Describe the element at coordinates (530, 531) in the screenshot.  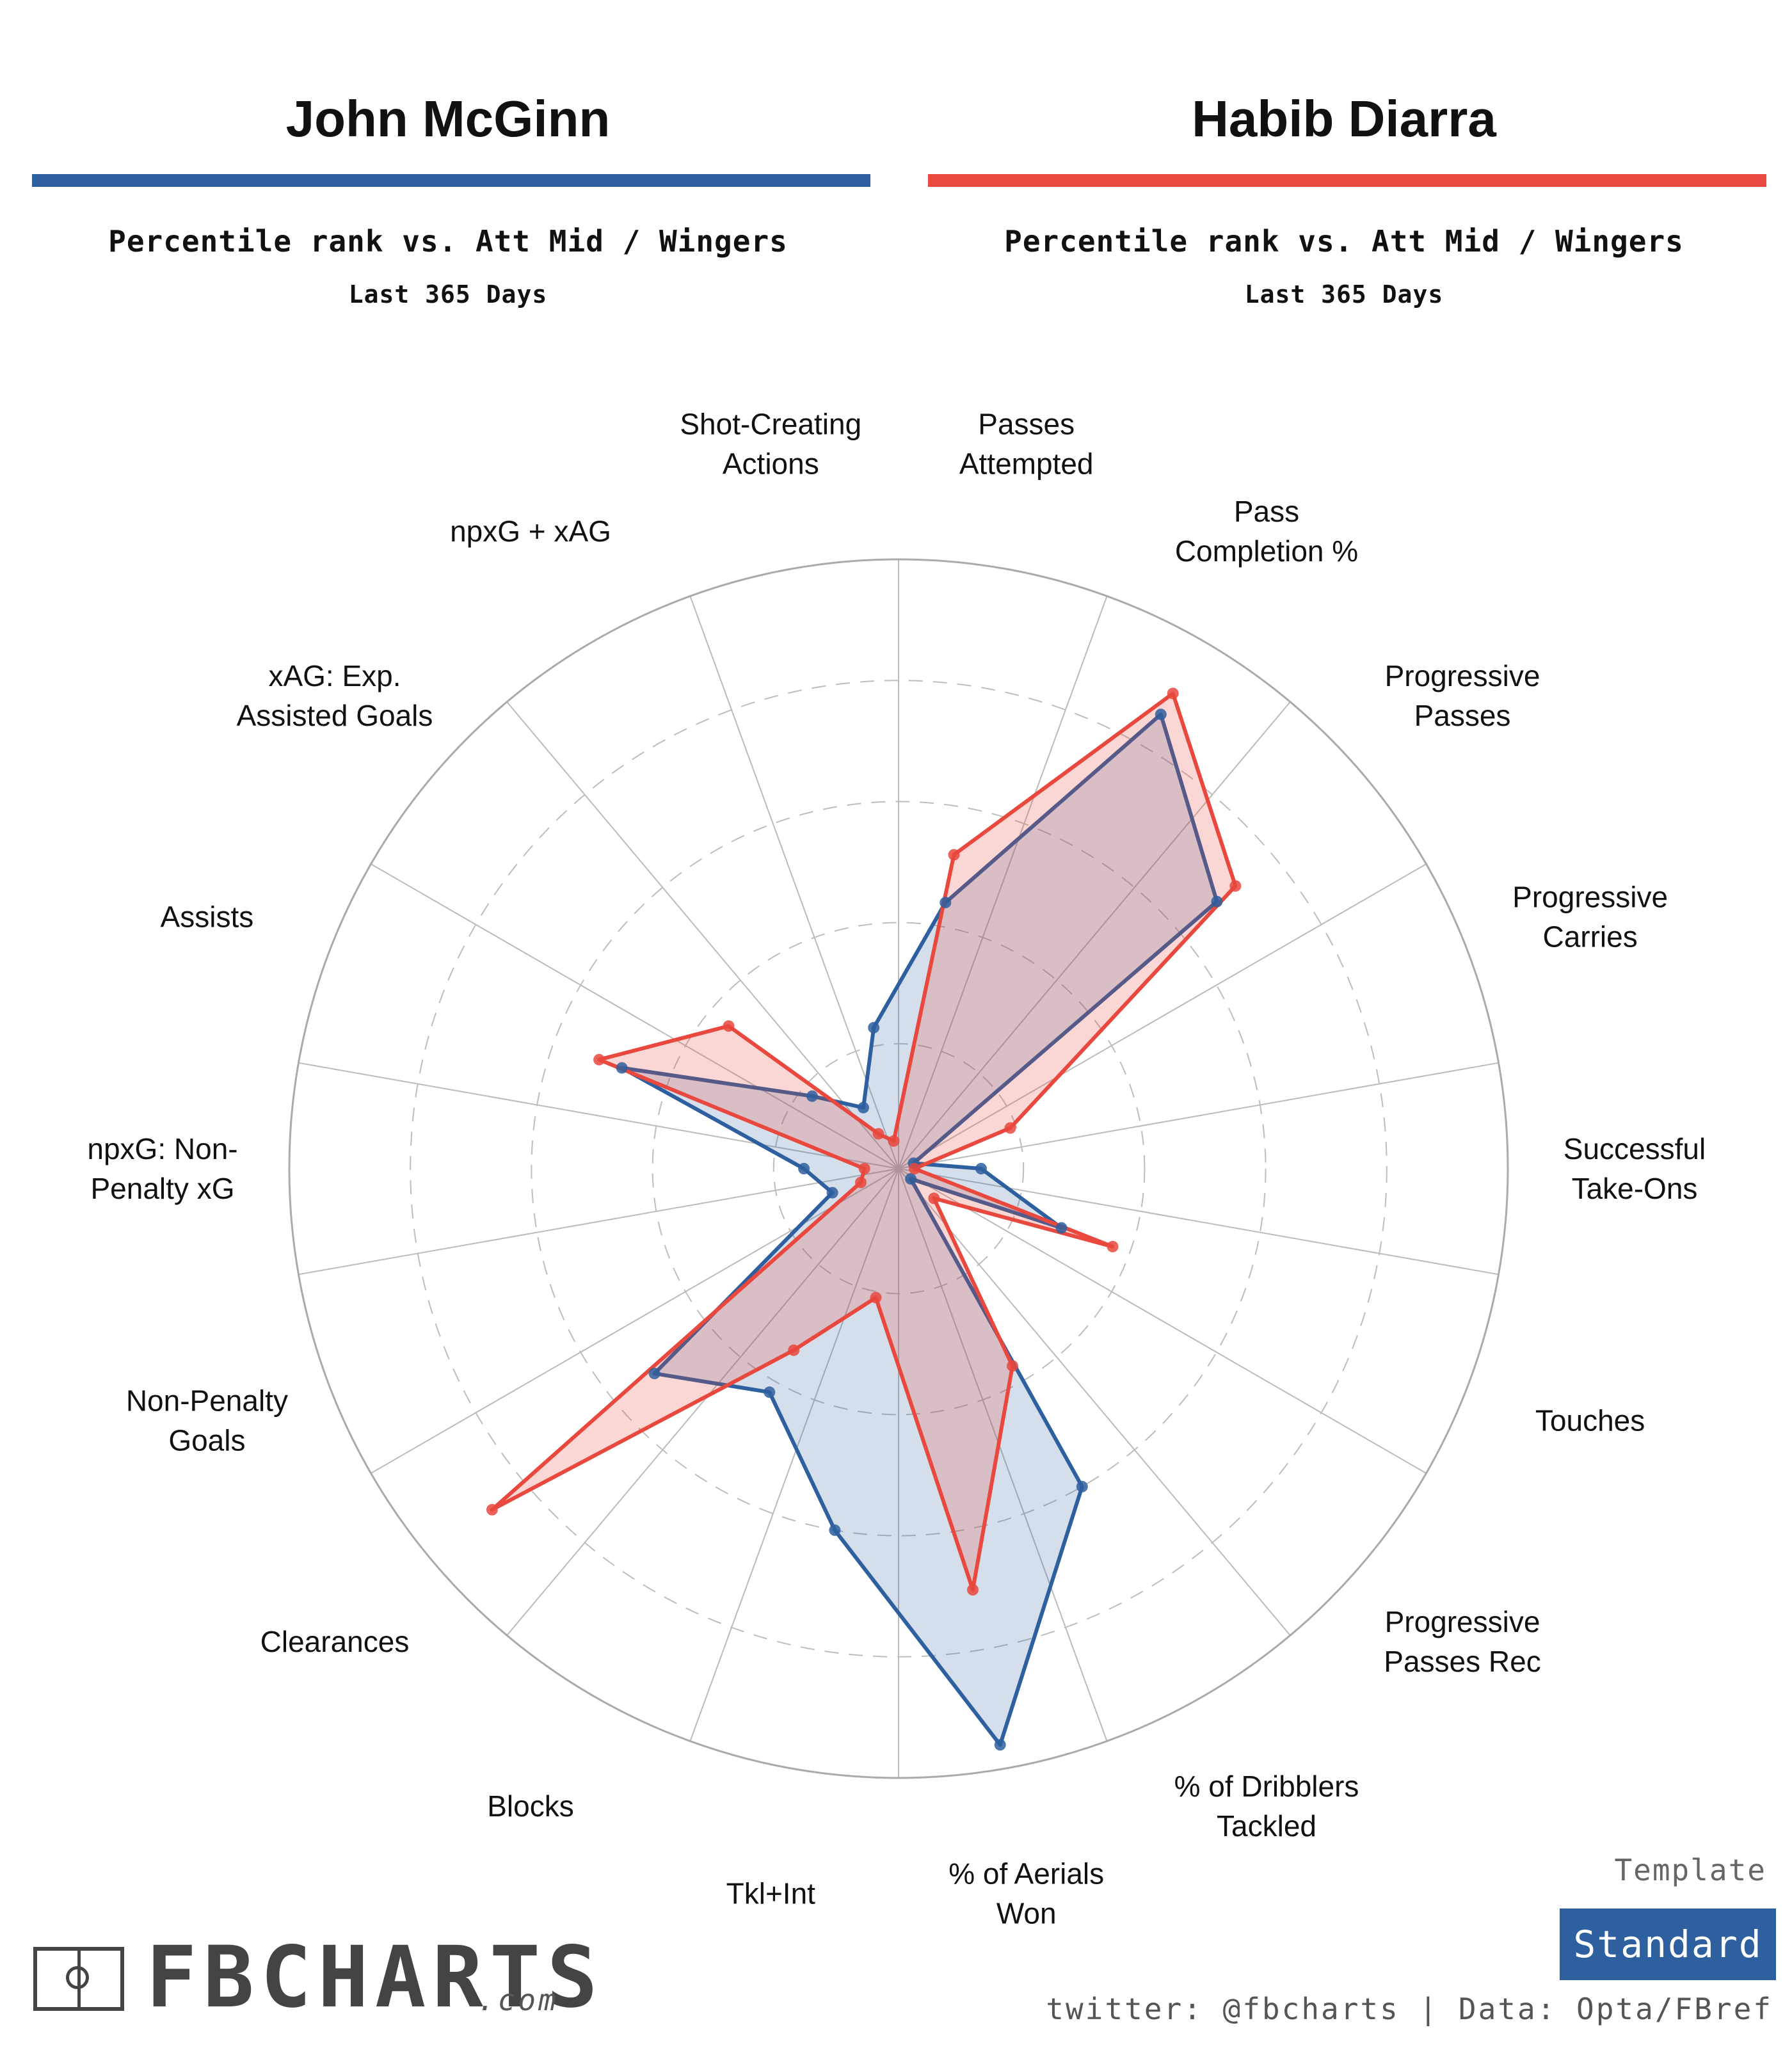
I see `axis-label: npxG + xAG` at that location.